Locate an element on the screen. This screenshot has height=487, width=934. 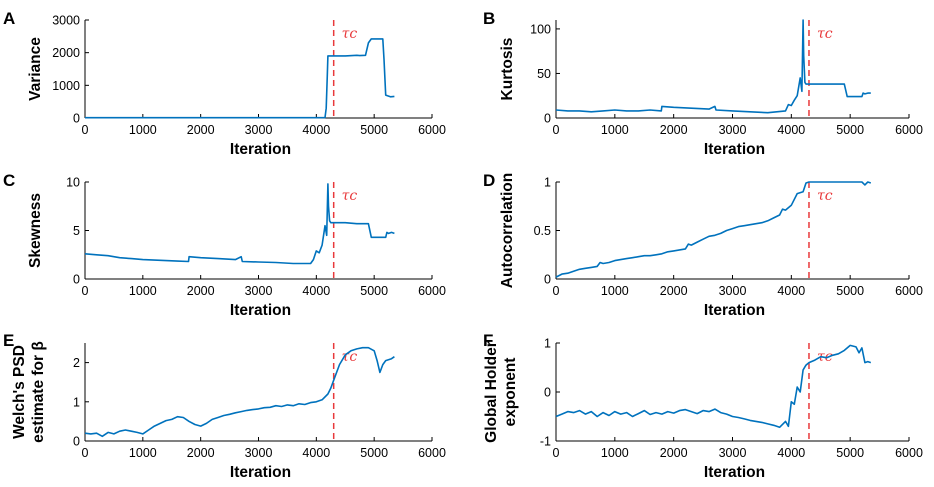
y-tick-label: 5 is located at coordinates (76, 231).